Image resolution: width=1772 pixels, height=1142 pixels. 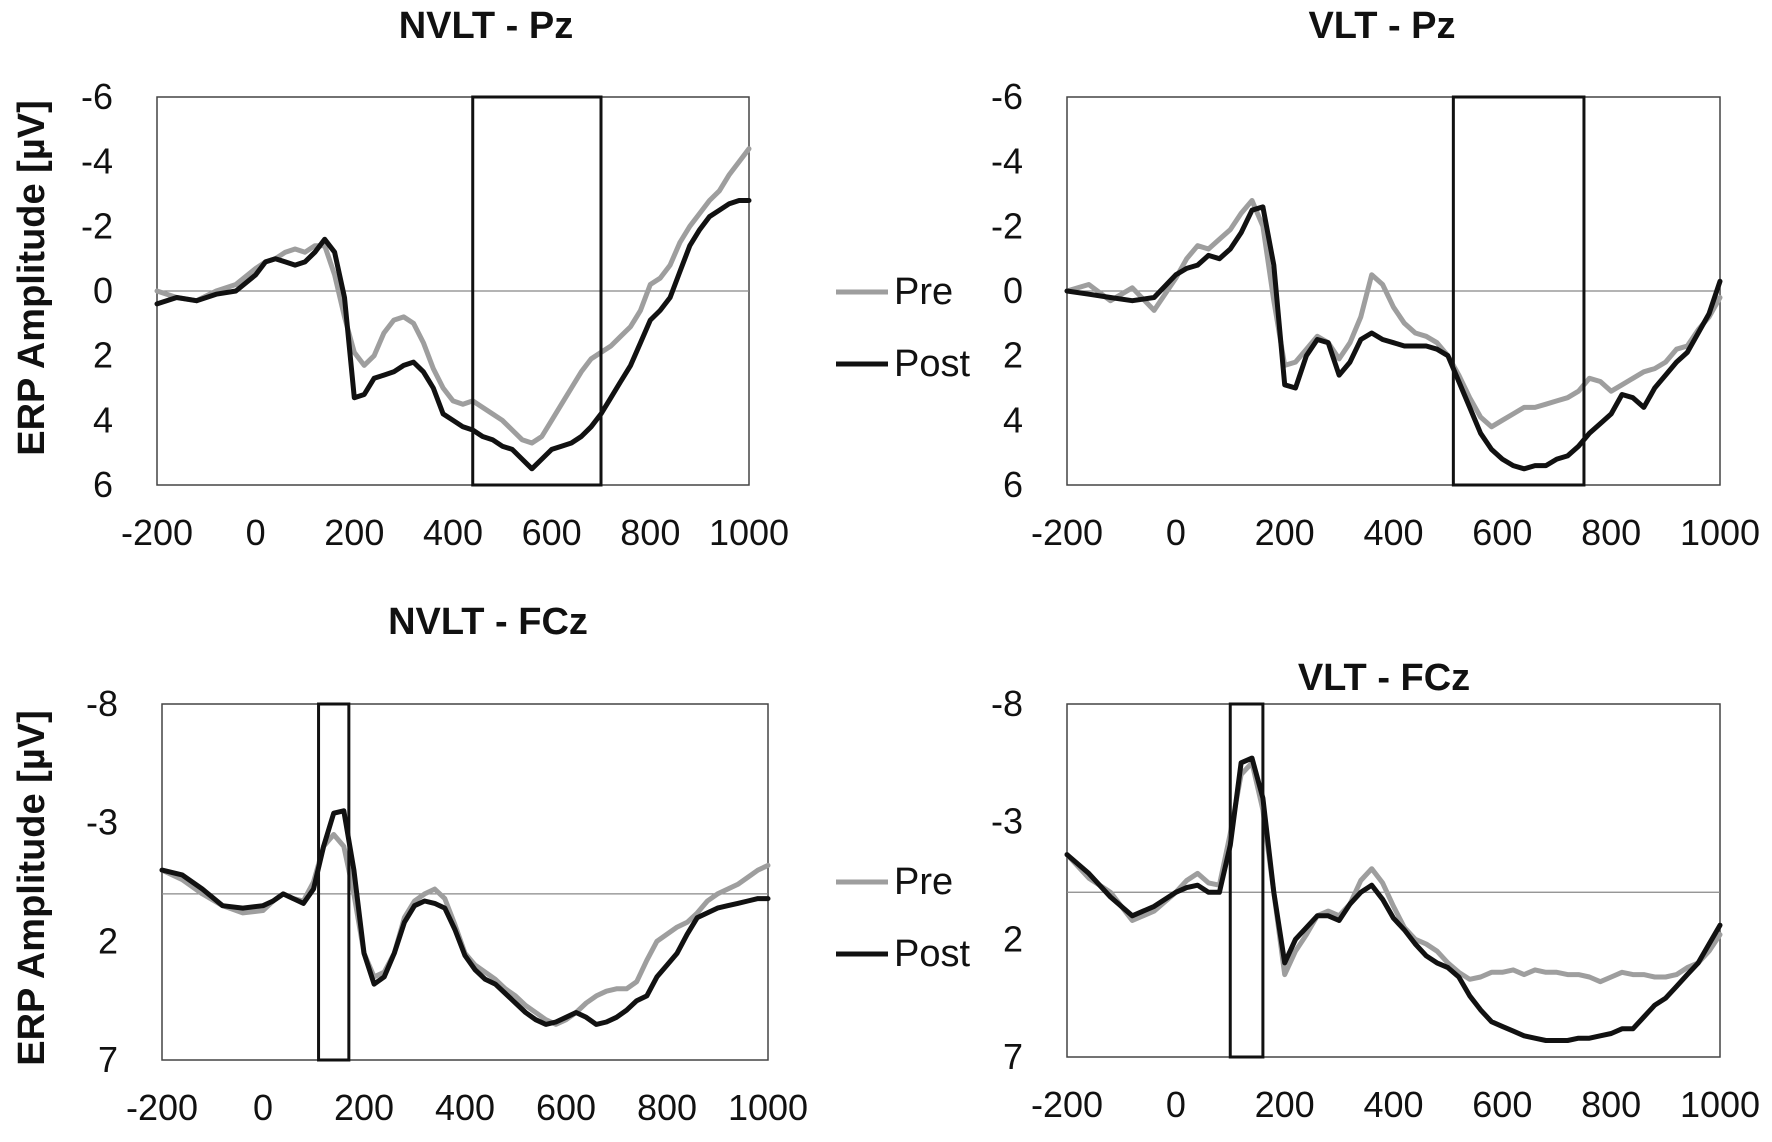 I want to click on y-axis-label-bottom: ERP Amplitude [µV], so click(x=32, y=887).